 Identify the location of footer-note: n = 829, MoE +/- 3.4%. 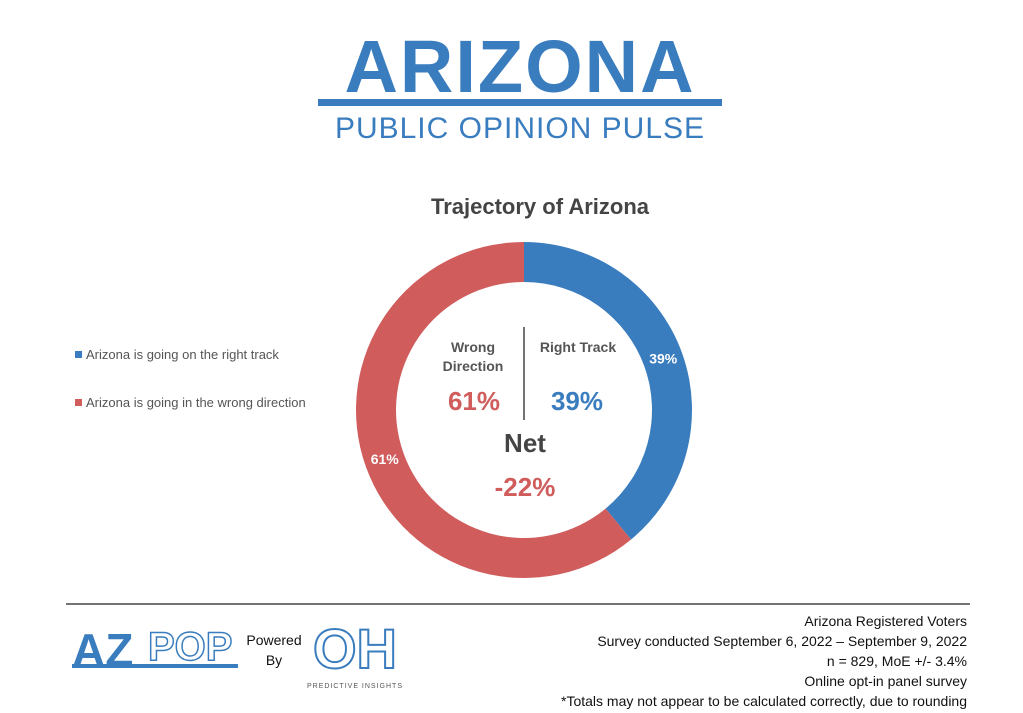
(896, 661).